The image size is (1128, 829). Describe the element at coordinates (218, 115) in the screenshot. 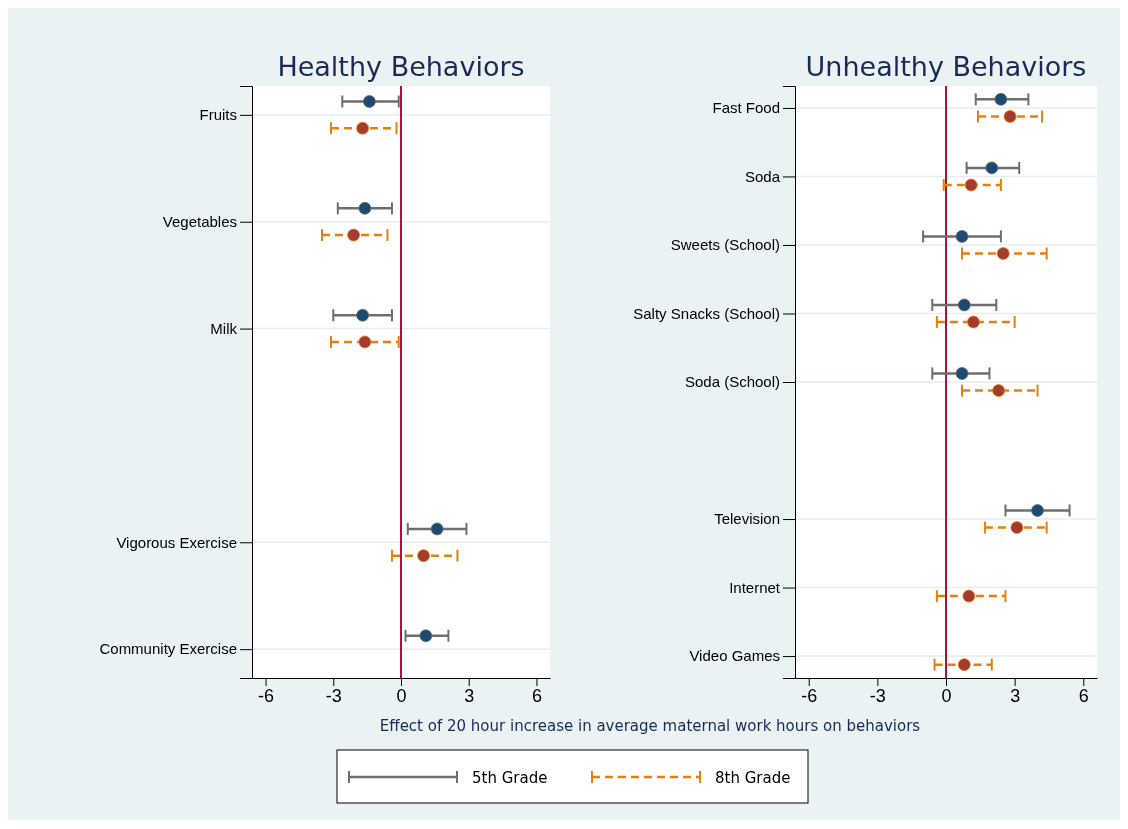

I see `y-tick-label: Fruits` at that location.